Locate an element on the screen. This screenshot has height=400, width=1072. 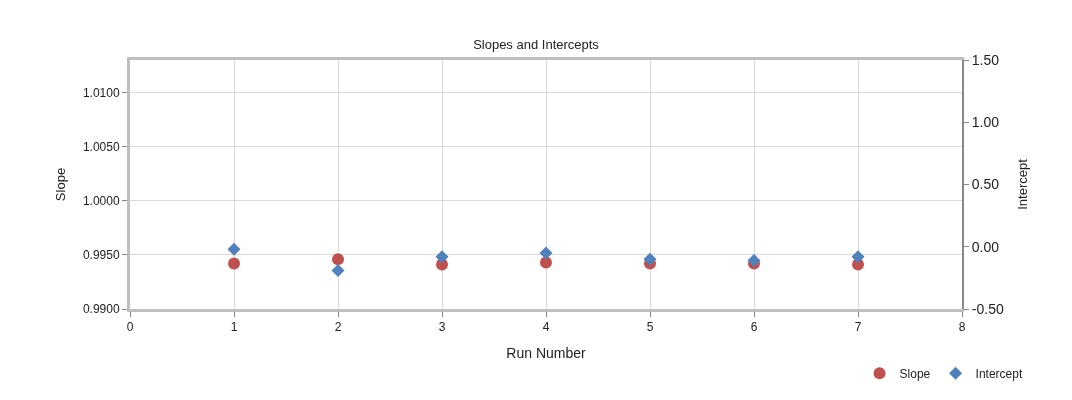
legend-label: Intercept is located at coordinates (999, 373).